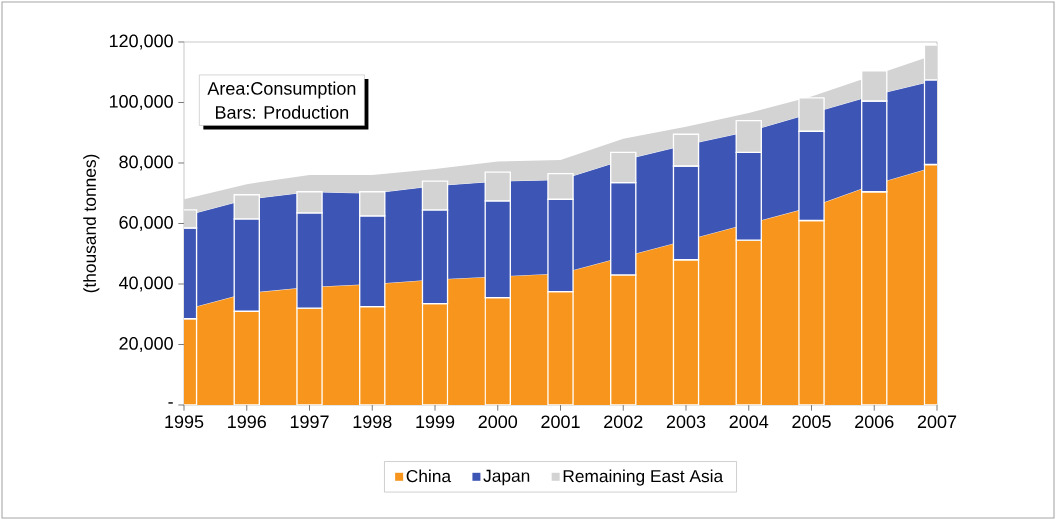 The width and height of the screenshot is (1056, 520). Describe the element at coordinates (91, 223) in the screenshot. I see `y-axis-title: (thousand tonnes)` at that location.